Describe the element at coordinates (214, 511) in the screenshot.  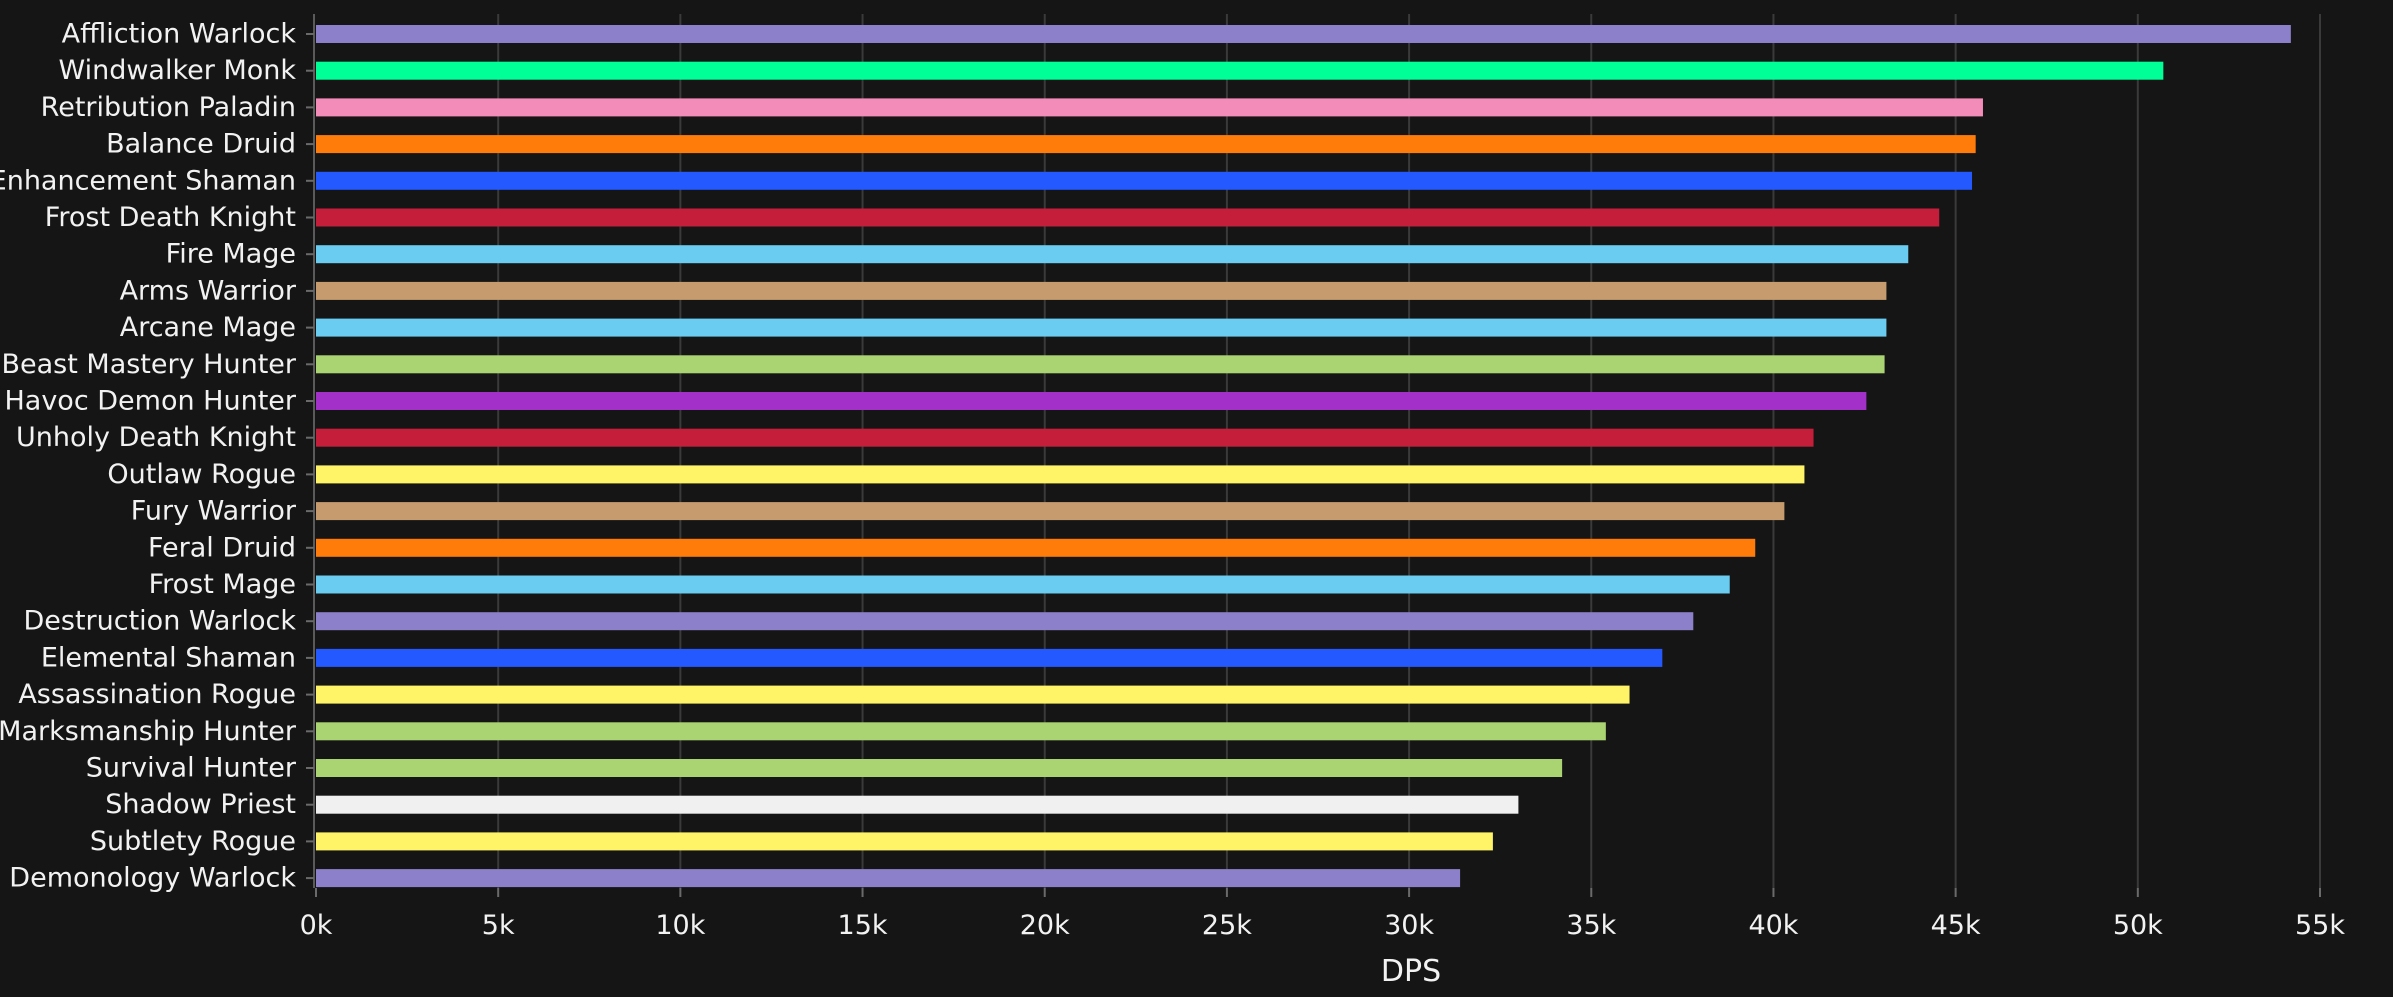
I see `category-label: Fury Warrior` at that location.